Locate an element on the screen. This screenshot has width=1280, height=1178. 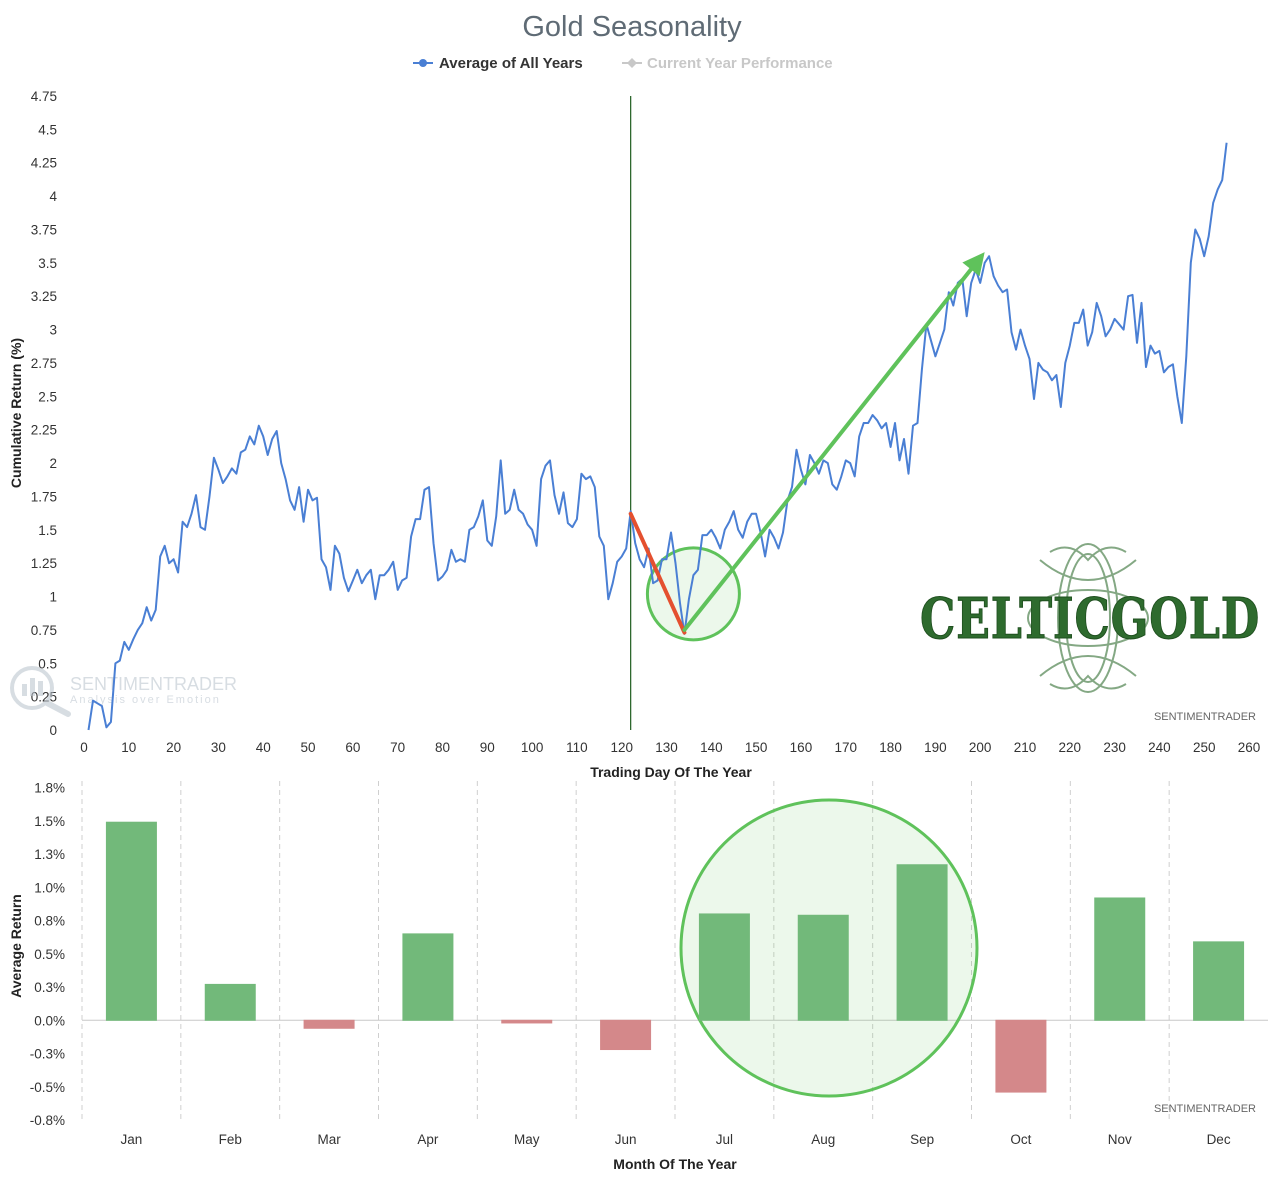
line-y-tick-label: 0.75 is located at coordinates (44, 630).